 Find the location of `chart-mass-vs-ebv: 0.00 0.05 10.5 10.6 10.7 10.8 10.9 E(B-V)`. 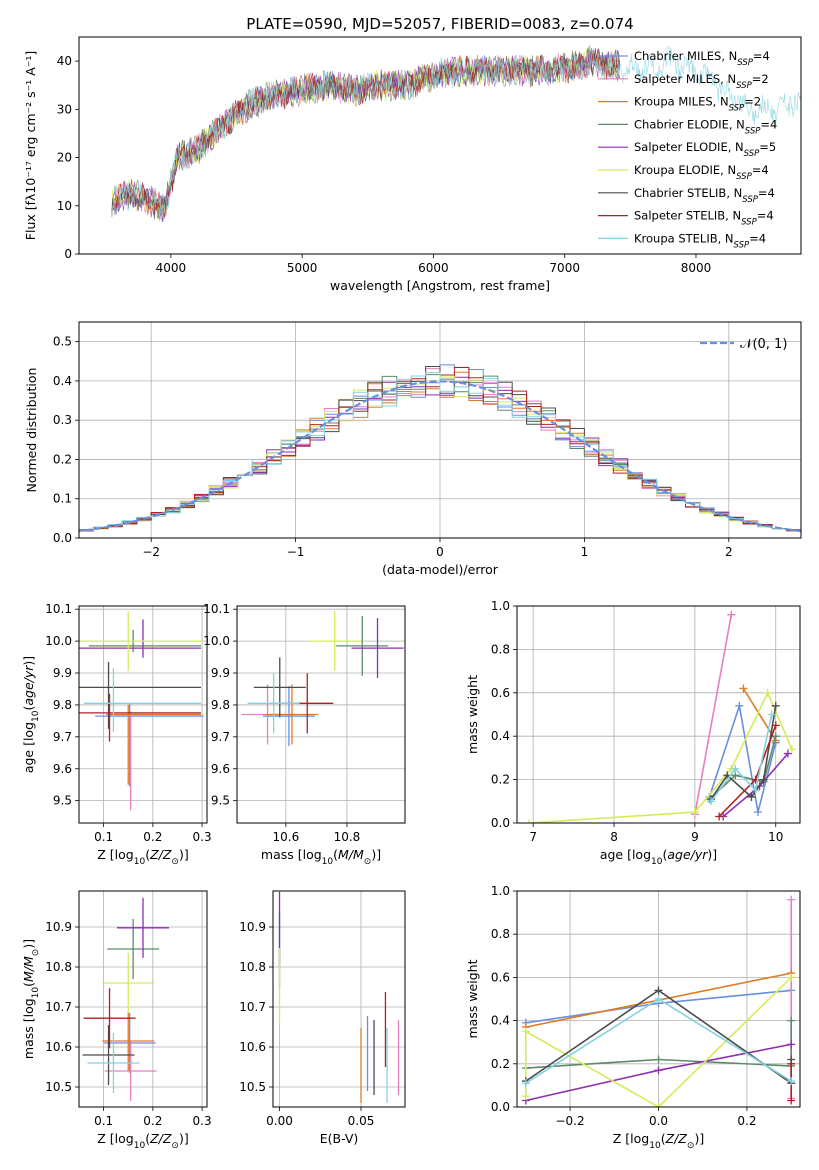

chart-mass-vs-ebv: 0.00 0.05 10.5 10.6 10.7 10.8 10.9 E(B-V) is located at coordinates (322, 1018).